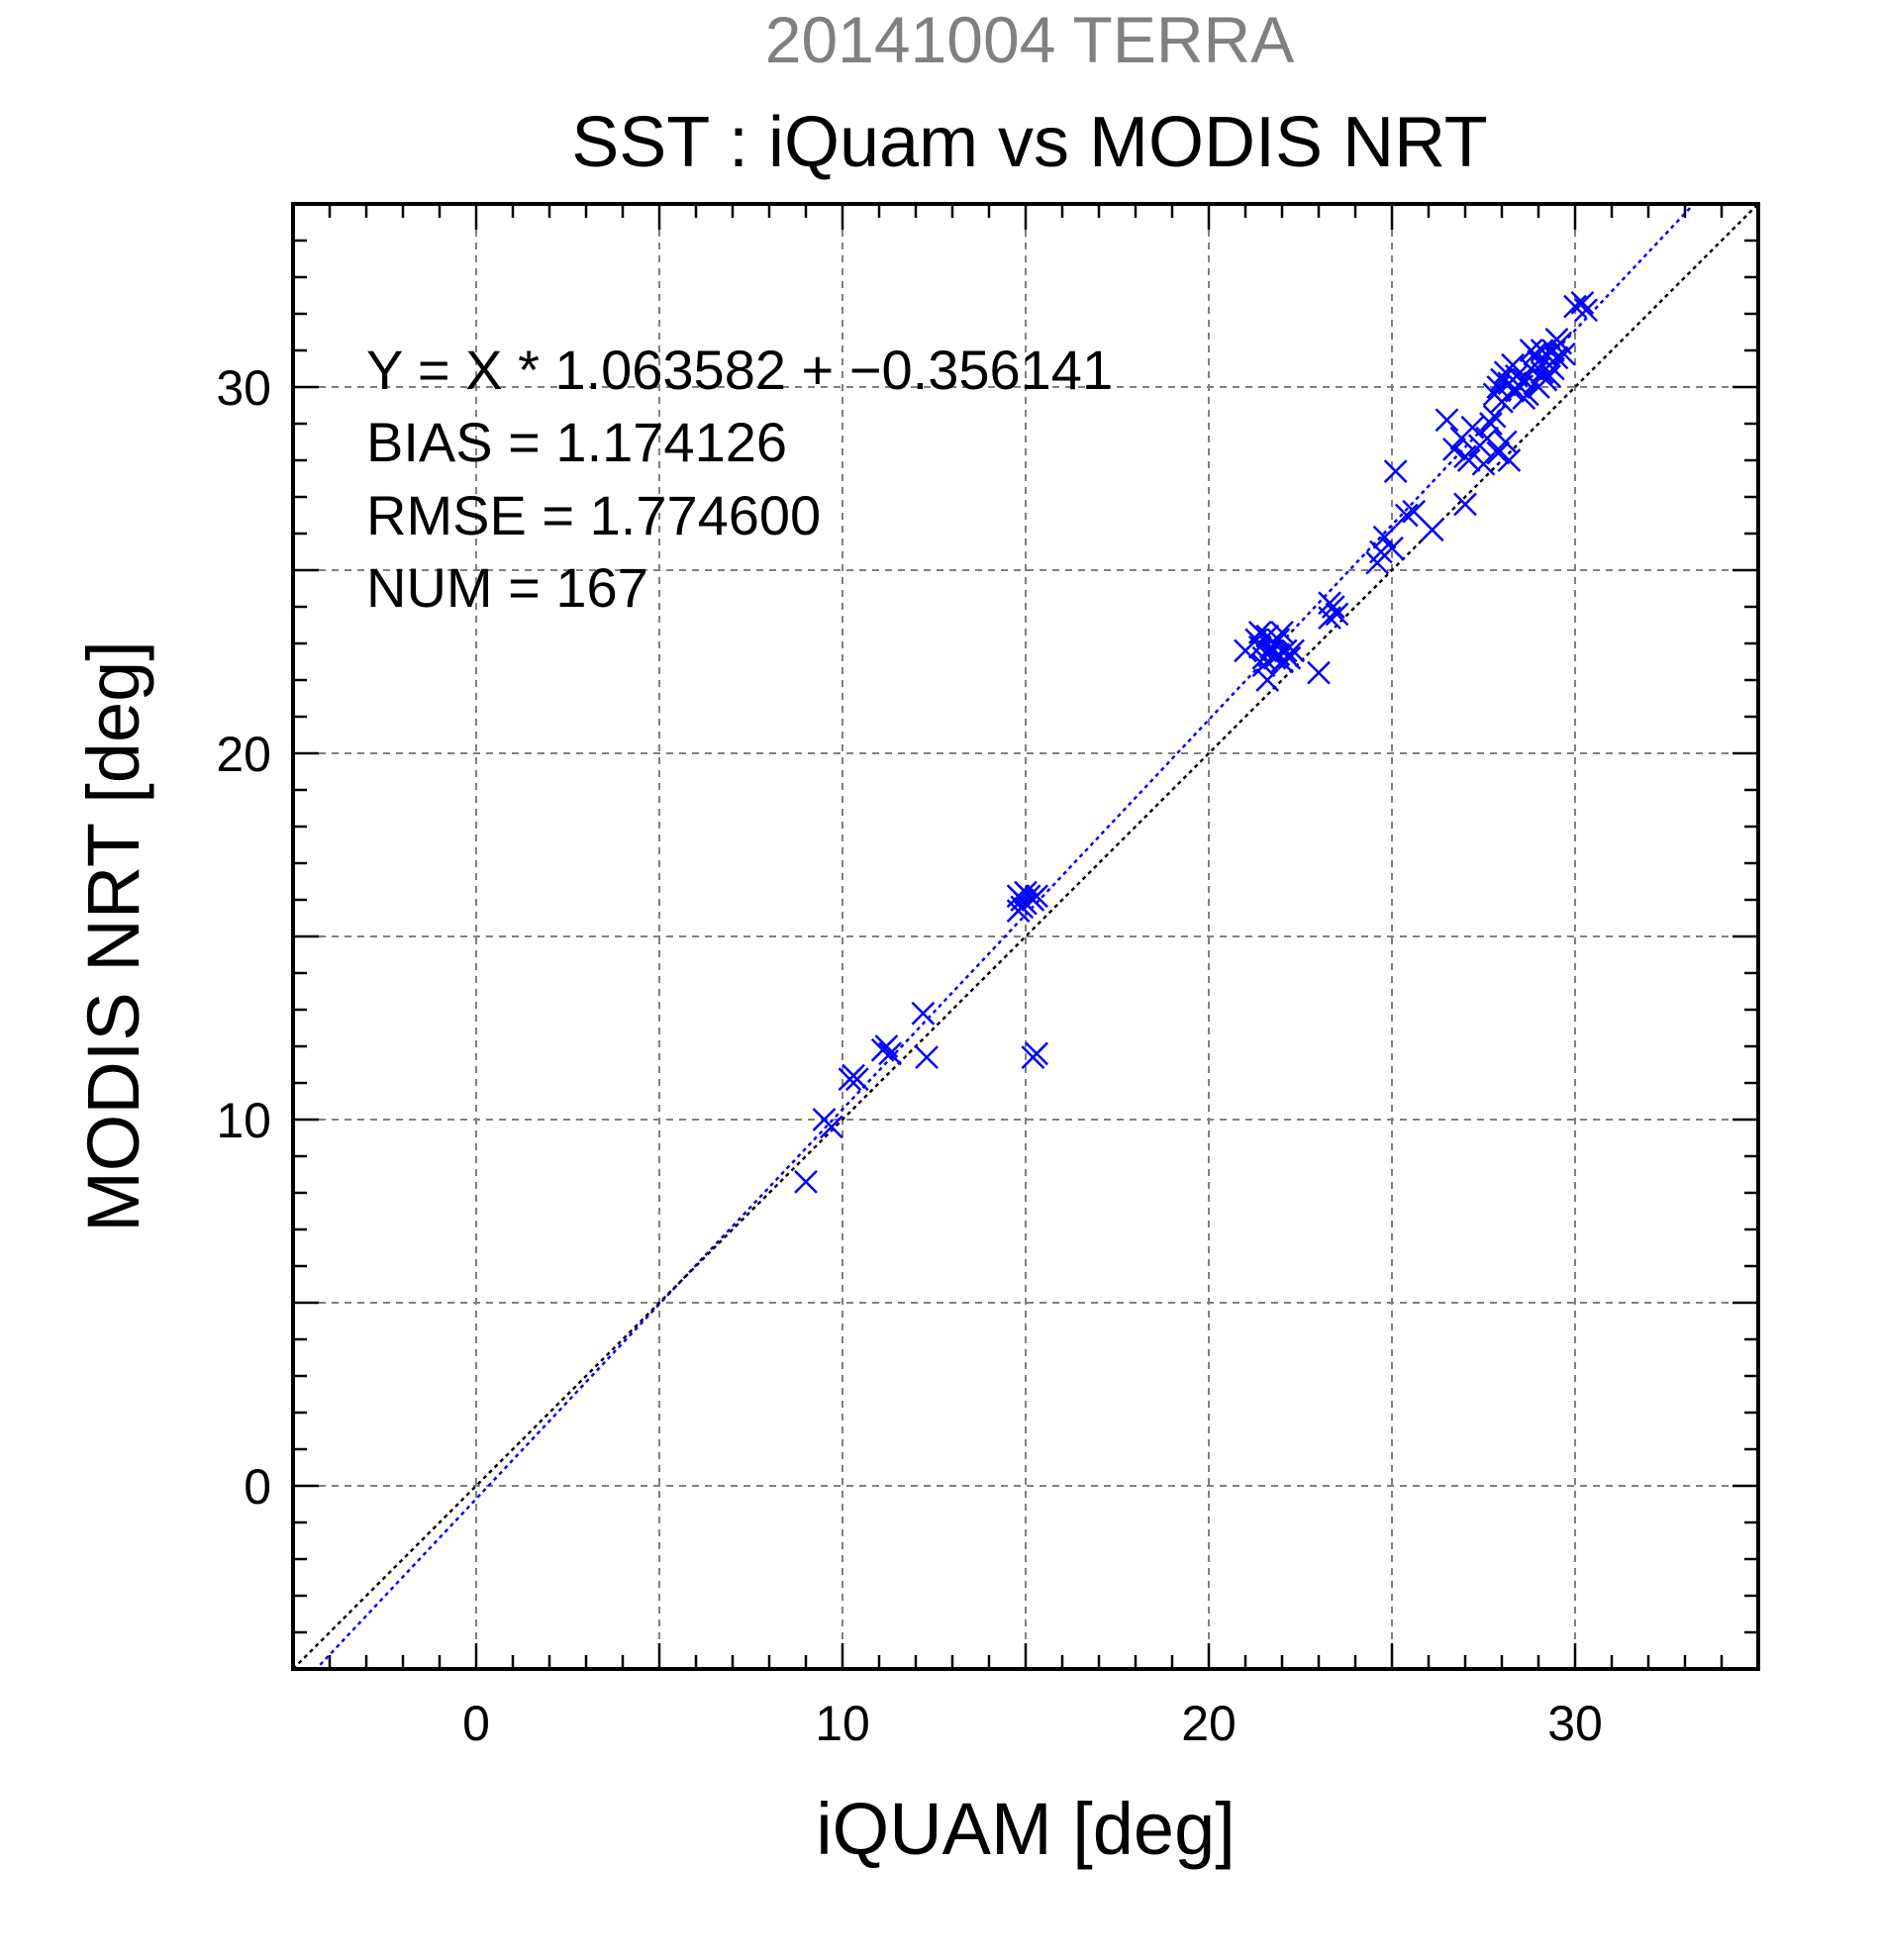  Describe the element at coordinates (739, 370) in the screenshot. I see `fit-equation: Y = X * 1.063582 + −0.356141` at that location.